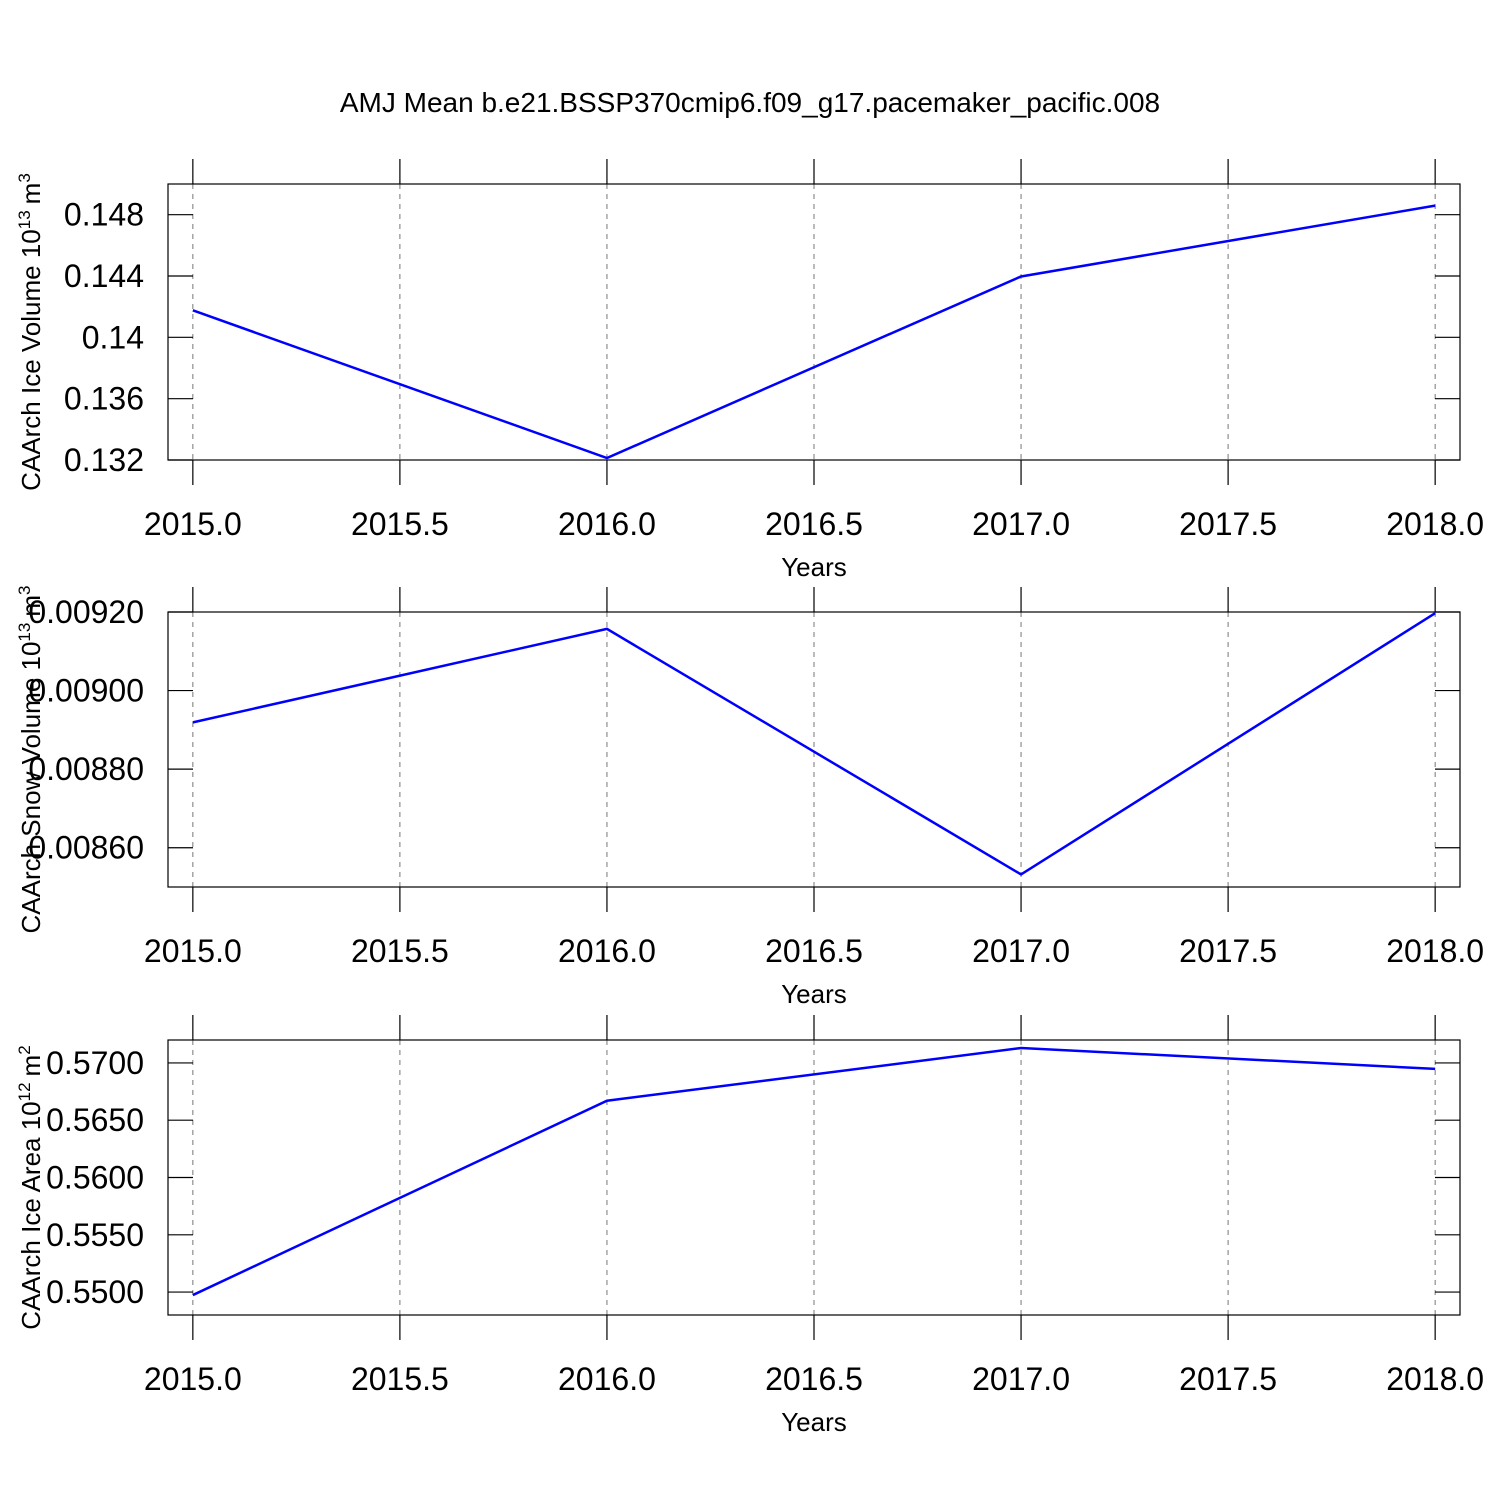  I want to click on y-tick-label: 0.00880, so click(86, 769).